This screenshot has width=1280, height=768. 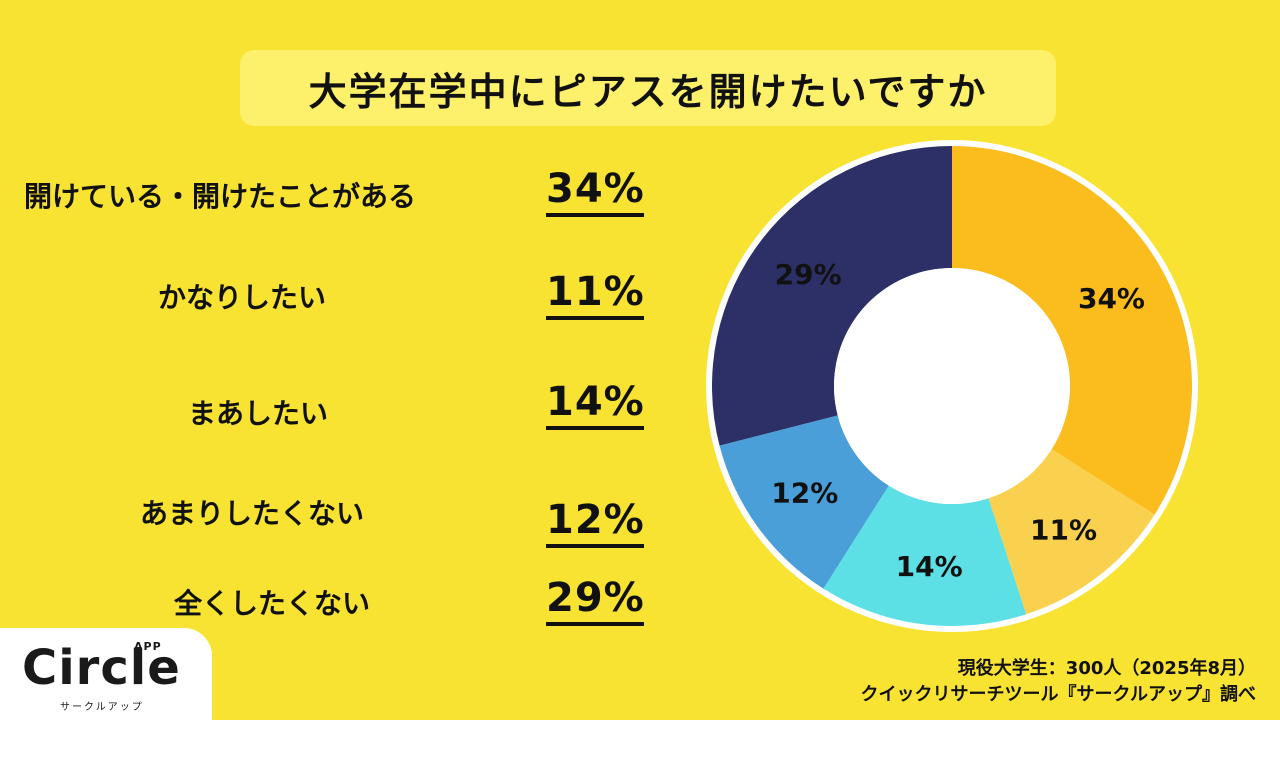 What do you see at coordinates (220, 196) in the screenshot?
I see `answer-label-opened: 開けている・開けたことがある` at bounding box center [220, 196].